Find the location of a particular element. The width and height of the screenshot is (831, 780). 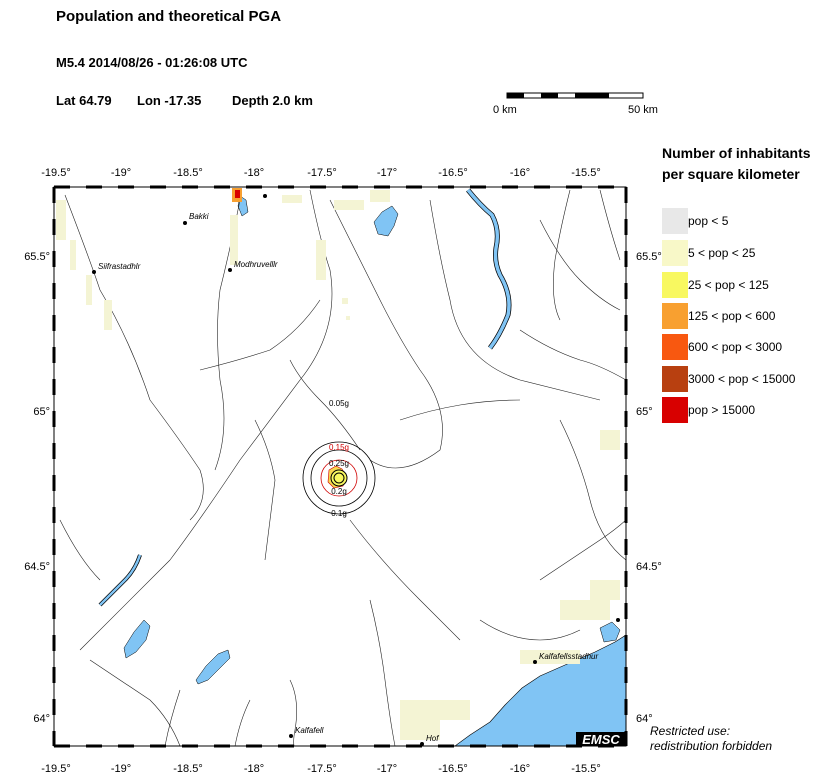

map-title: Population and theoretical PGA is located at coordinates (169, 16).